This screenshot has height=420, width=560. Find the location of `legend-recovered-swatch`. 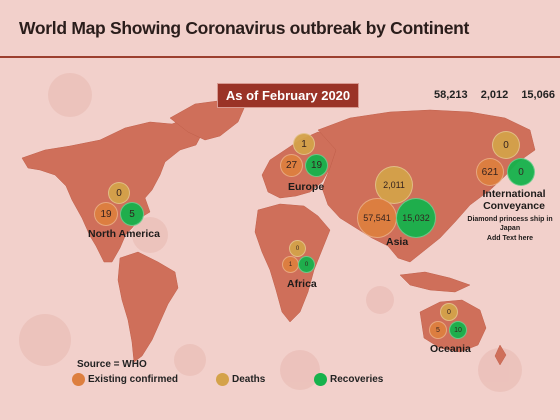

legend-recovered-swatch is located at coordinates (320, 379).